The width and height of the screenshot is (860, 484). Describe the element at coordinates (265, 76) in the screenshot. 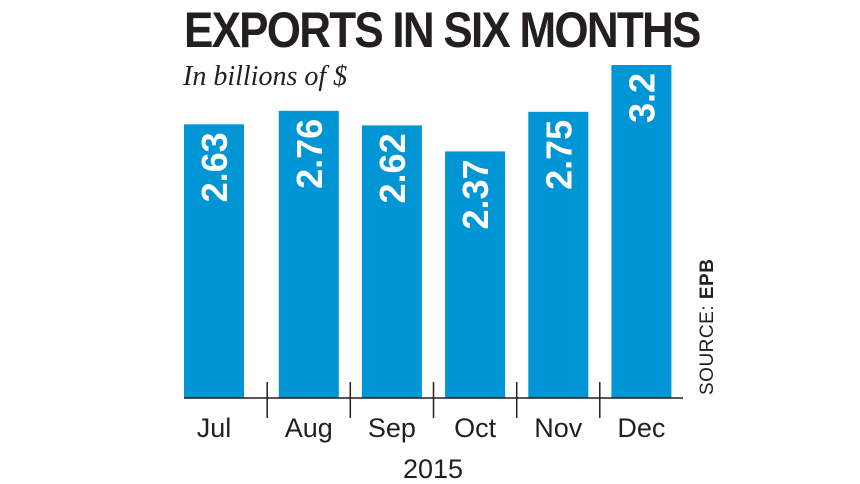

I see `chart-subtitle: In billions of $` at that location.